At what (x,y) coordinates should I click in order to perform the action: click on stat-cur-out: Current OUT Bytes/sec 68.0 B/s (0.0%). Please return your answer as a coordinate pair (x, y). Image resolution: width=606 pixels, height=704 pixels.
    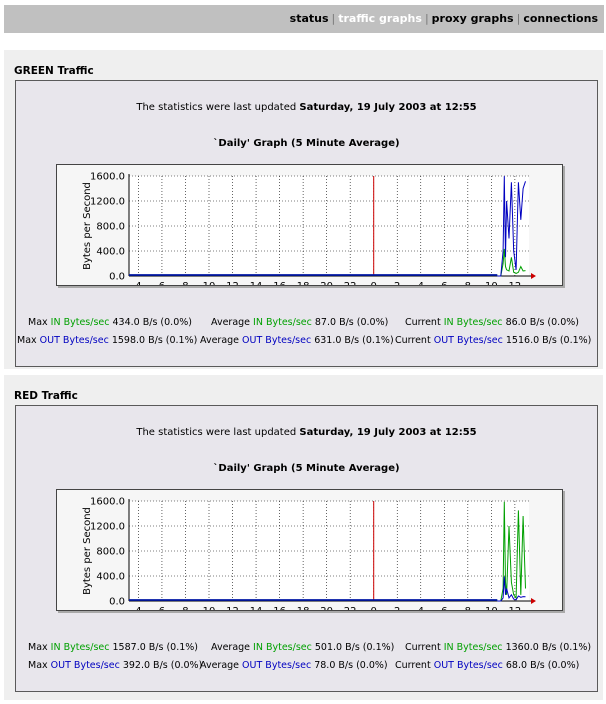
    Looking at the image, I should click on (487, 665).